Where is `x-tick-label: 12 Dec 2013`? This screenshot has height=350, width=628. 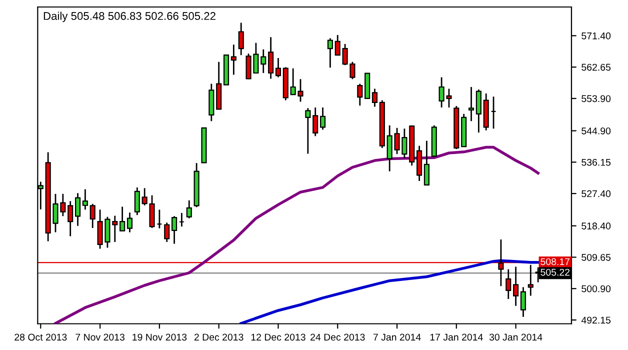 x-tick-label: 12 Dec 2013 is located at coordinates (278, 337).